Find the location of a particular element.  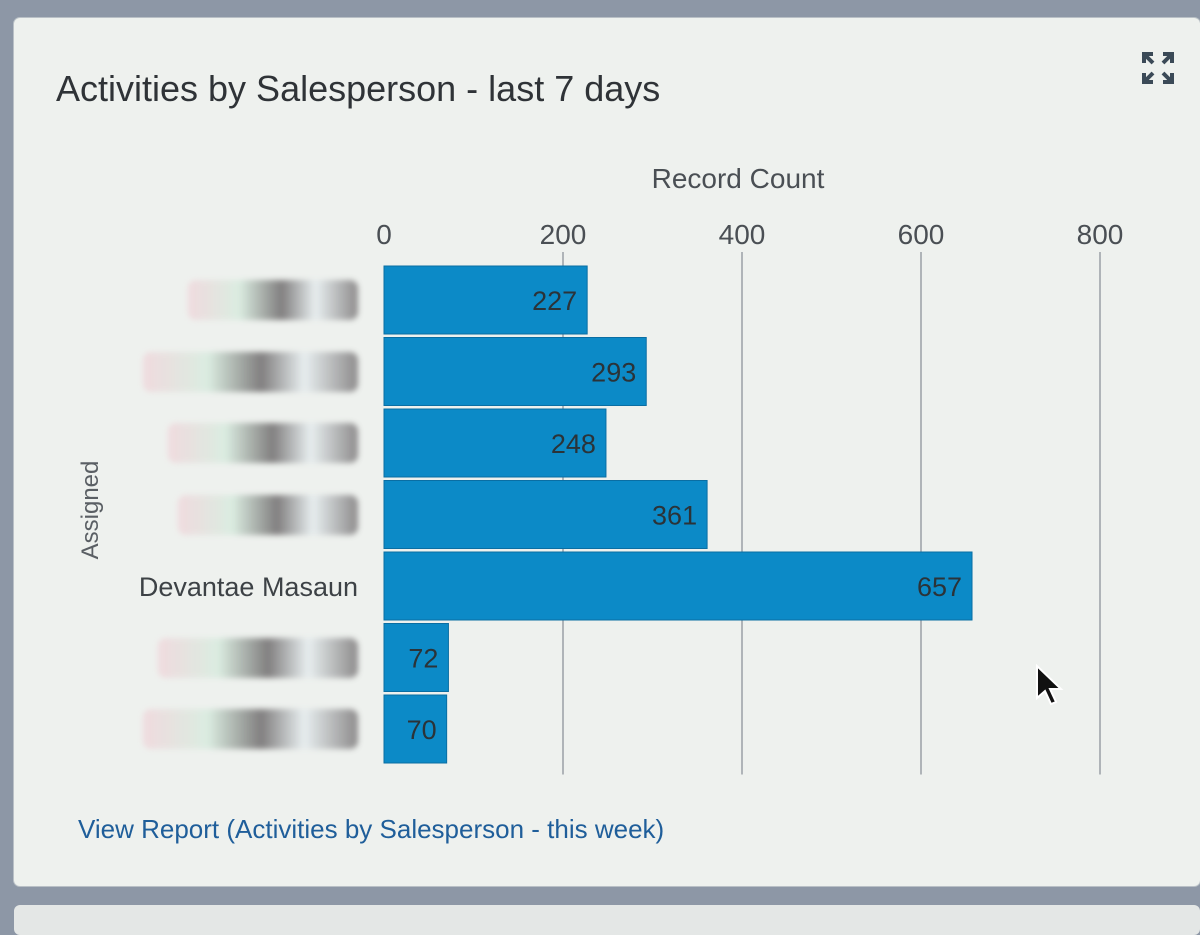

y-axis-title: Assigned is located at coordinates (90, 510).